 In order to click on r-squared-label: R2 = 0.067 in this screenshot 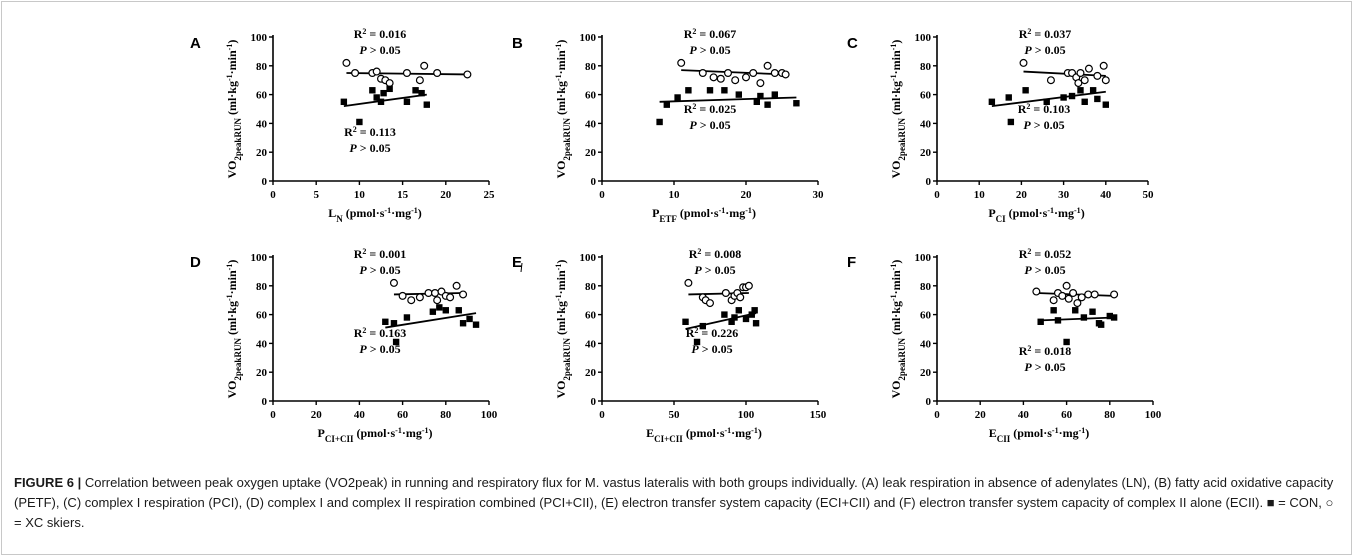, I will do `click(710, 34)`.